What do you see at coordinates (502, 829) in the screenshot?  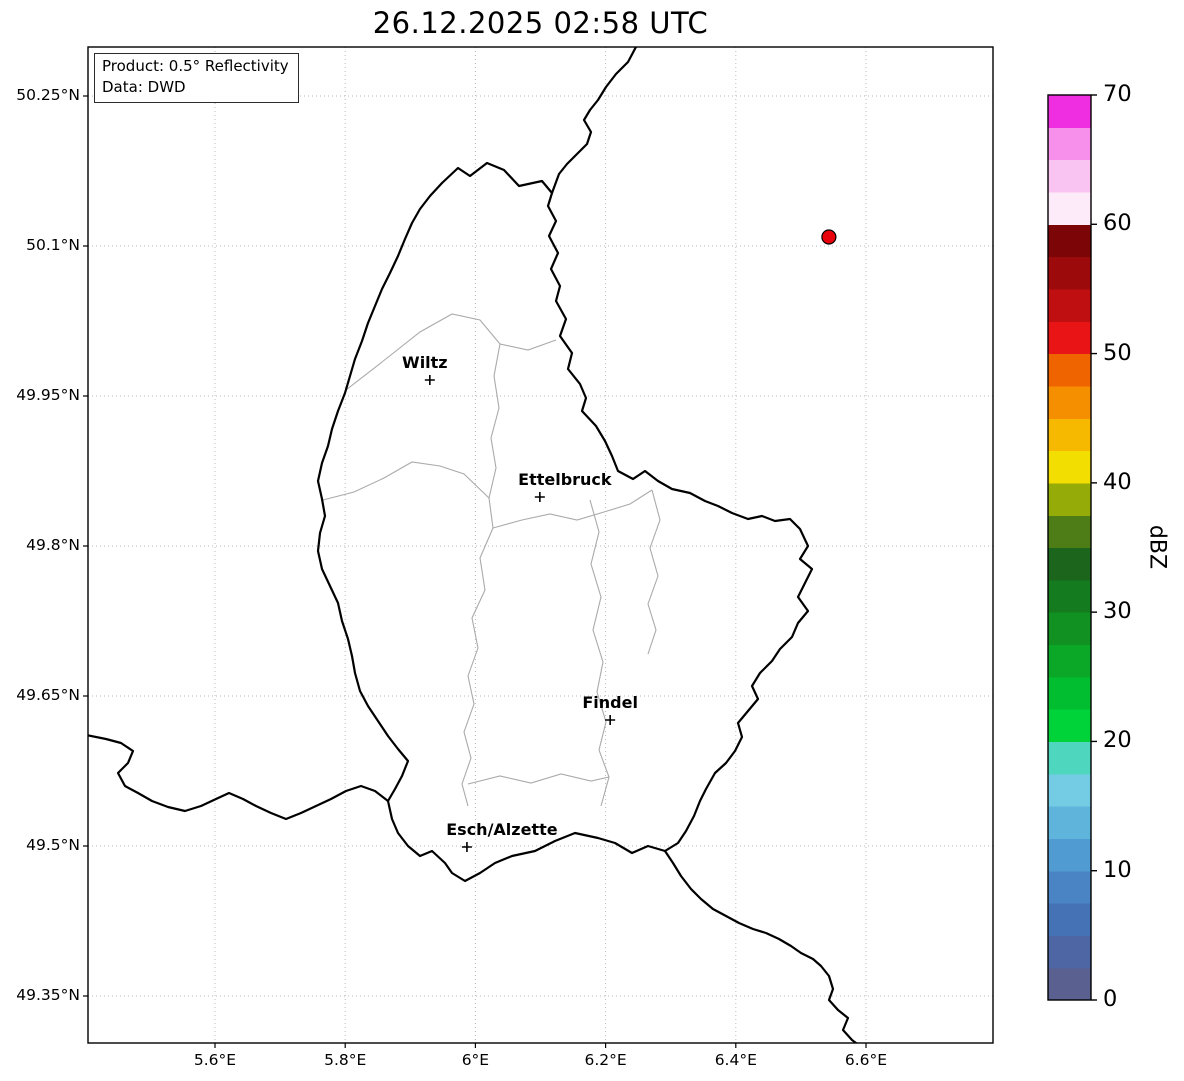 I see `city-label-3: Esch/Alzette` at bounding box center [502, 829].